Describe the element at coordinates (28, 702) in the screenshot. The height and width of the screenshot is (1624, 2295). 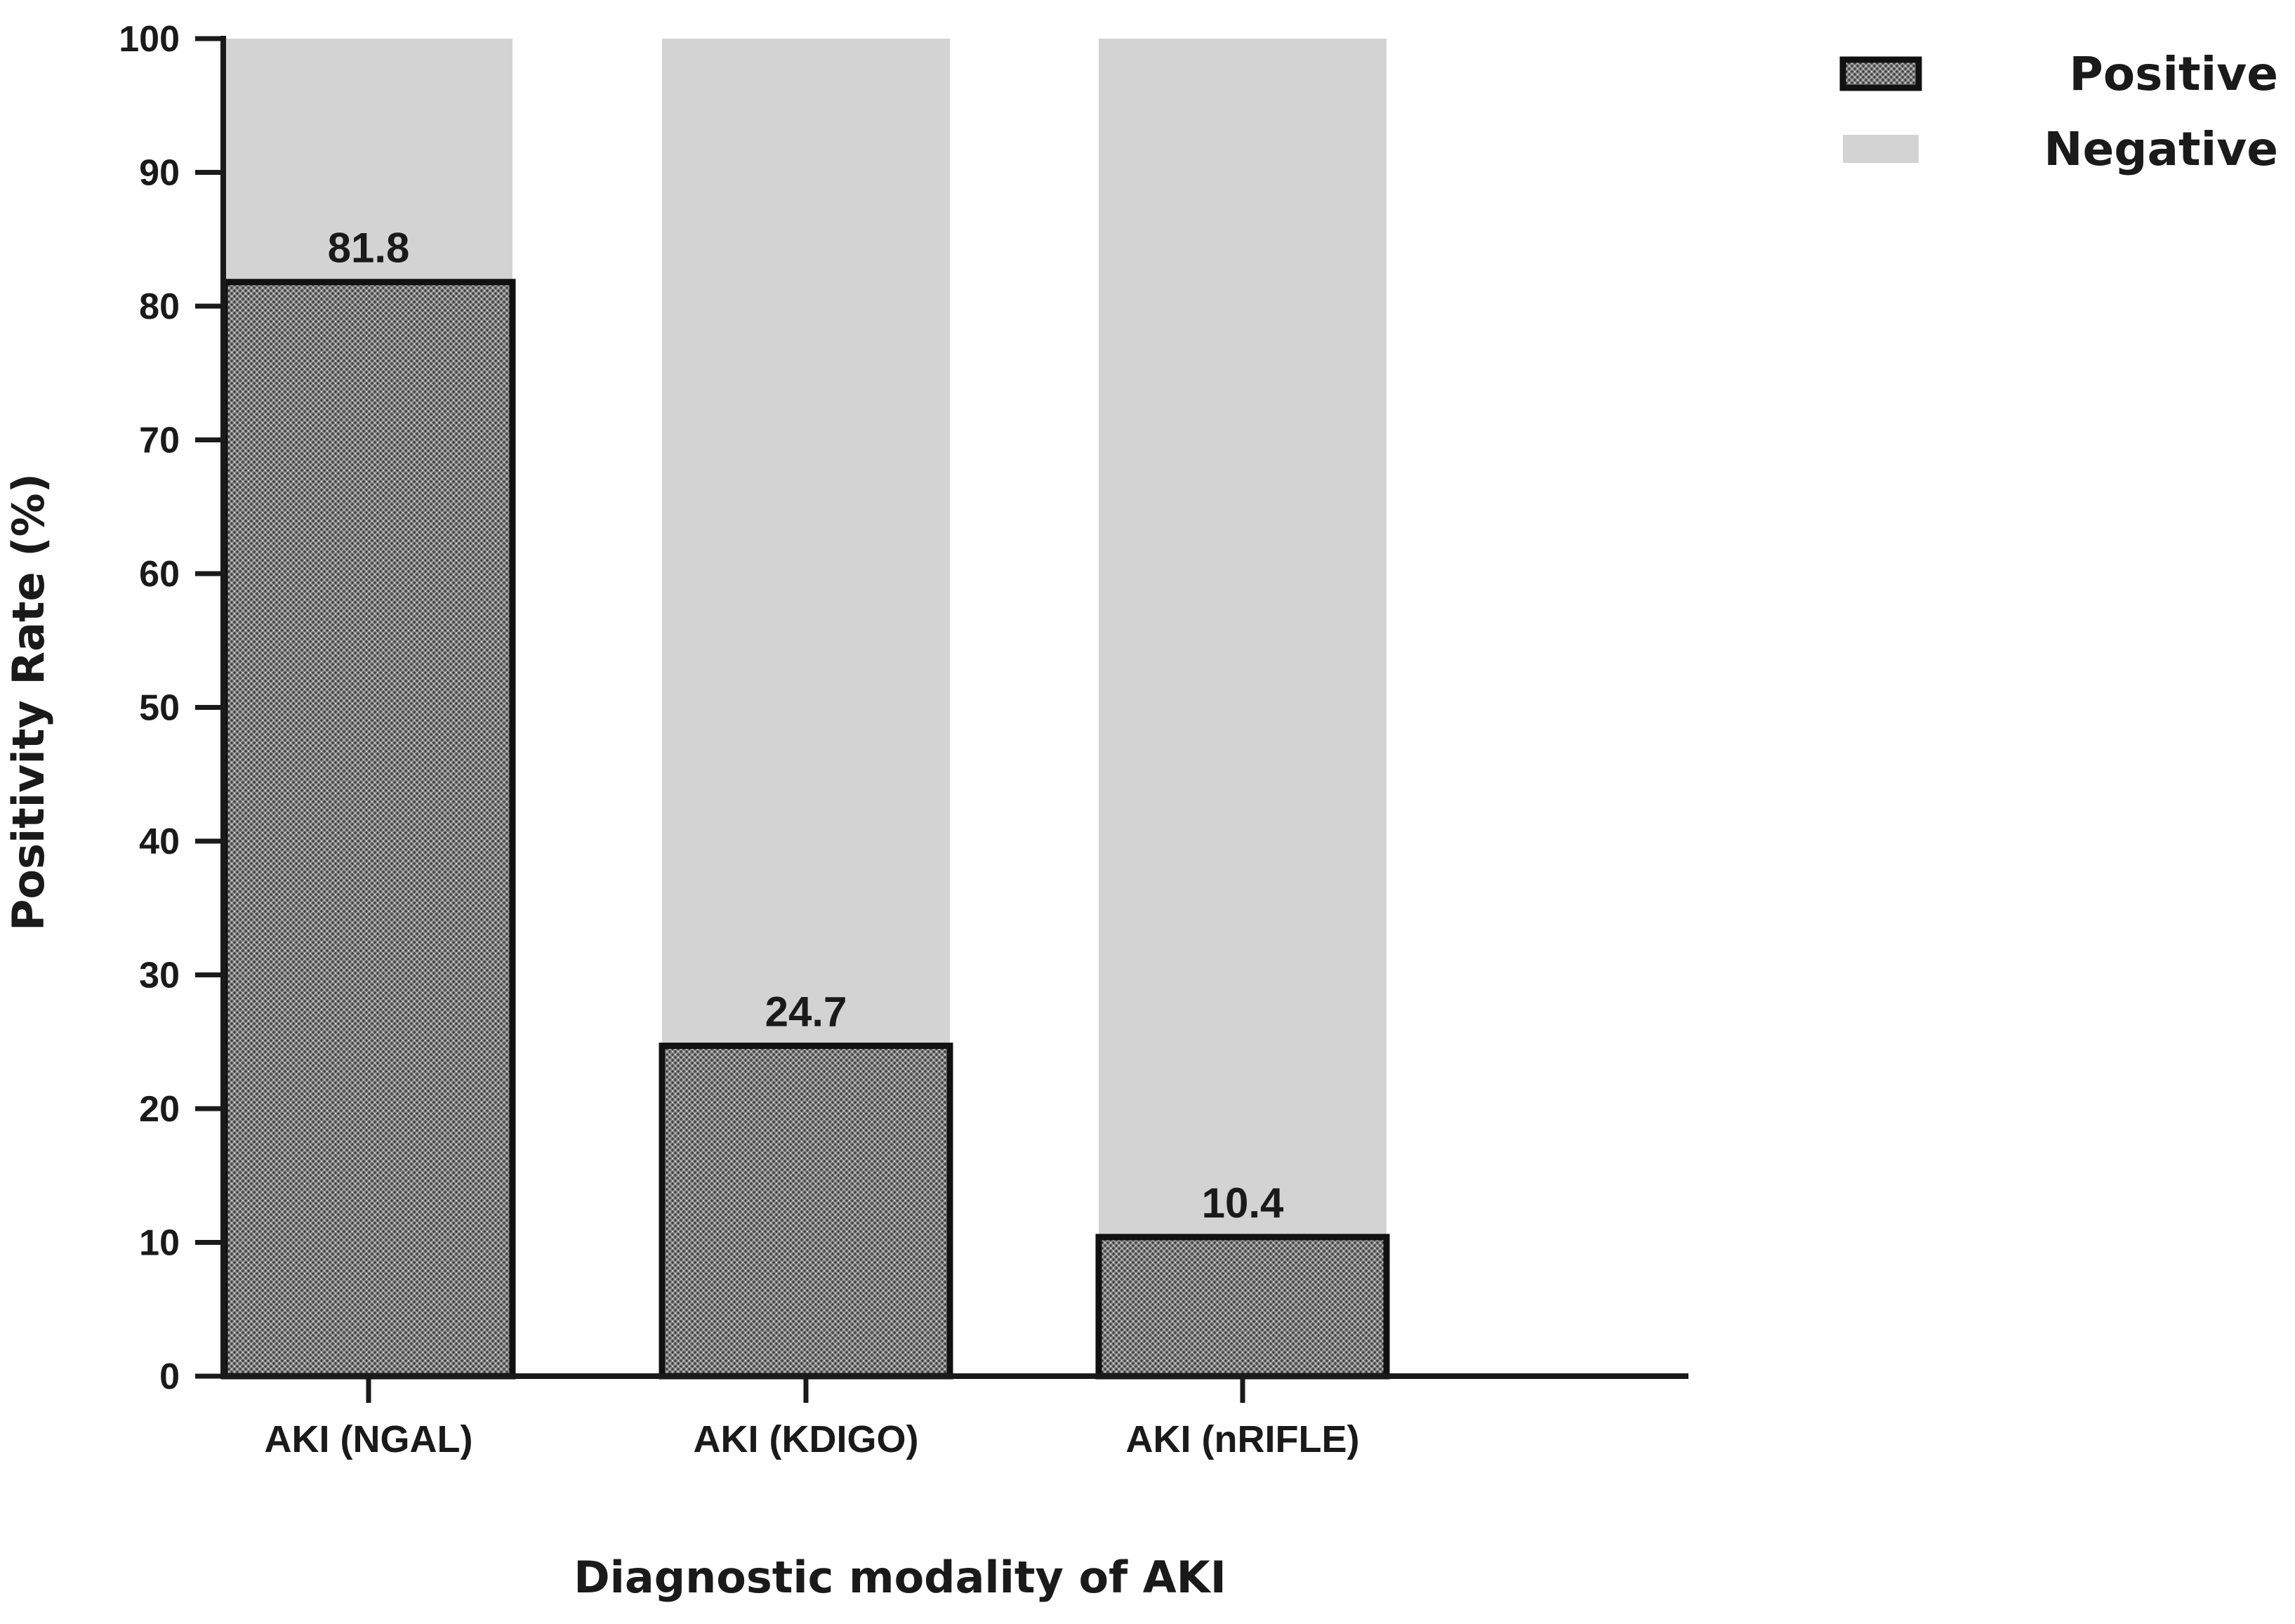
I see `y-axis-title: Positivity Rate (%)` at that location.